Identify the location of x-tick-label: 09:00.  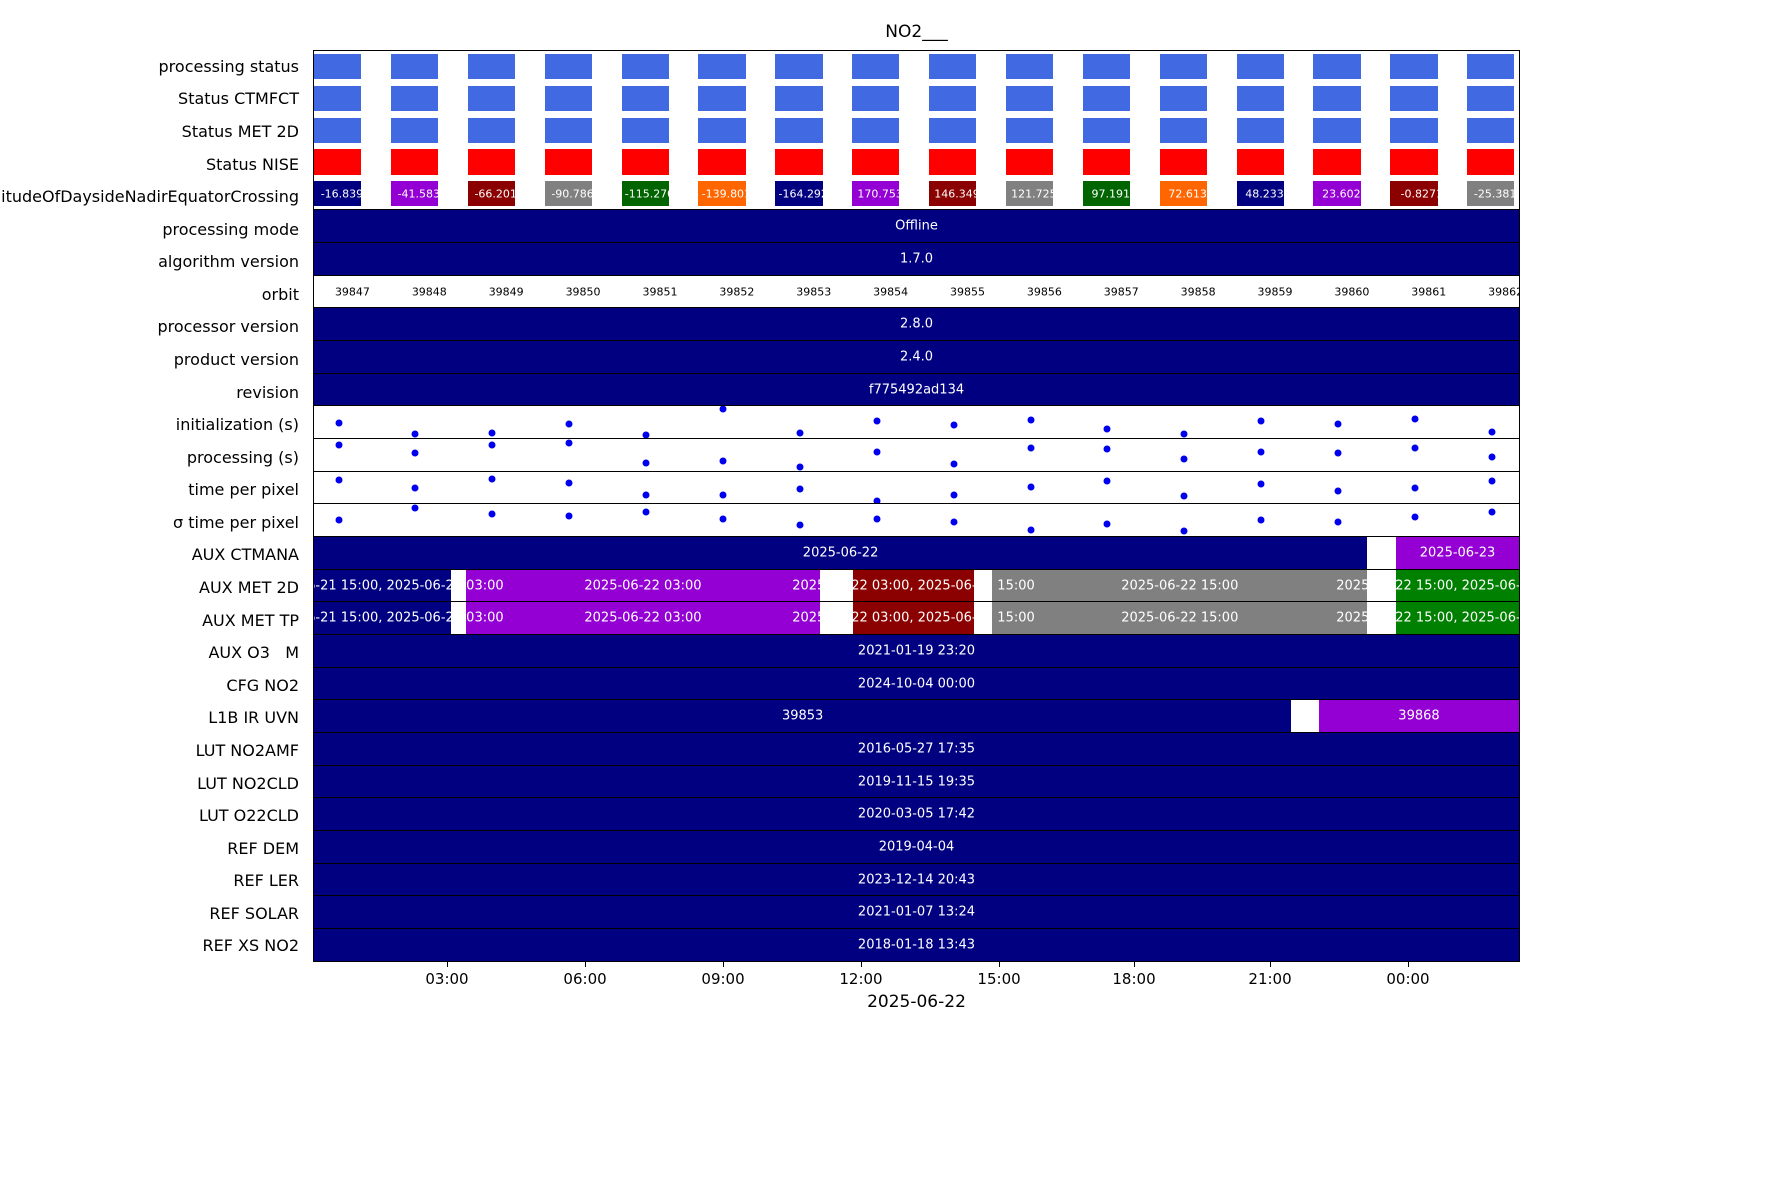
(723, 979).